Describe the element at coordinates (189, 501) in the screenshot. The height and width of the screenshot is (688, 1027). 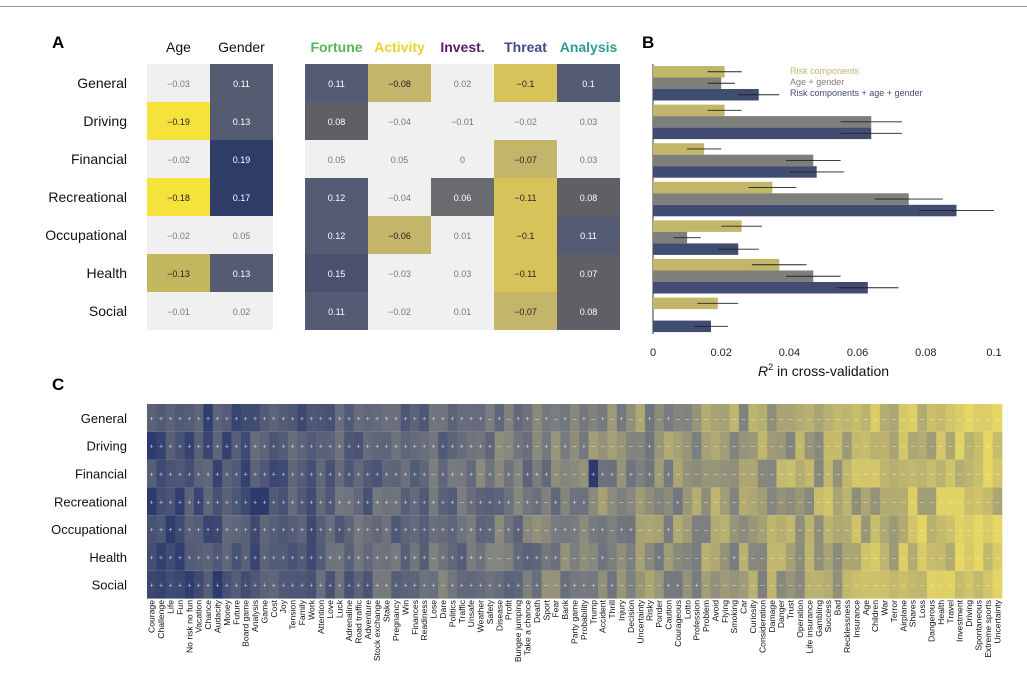
I see `cell-recreational-no-risk-no-fun` at that location.